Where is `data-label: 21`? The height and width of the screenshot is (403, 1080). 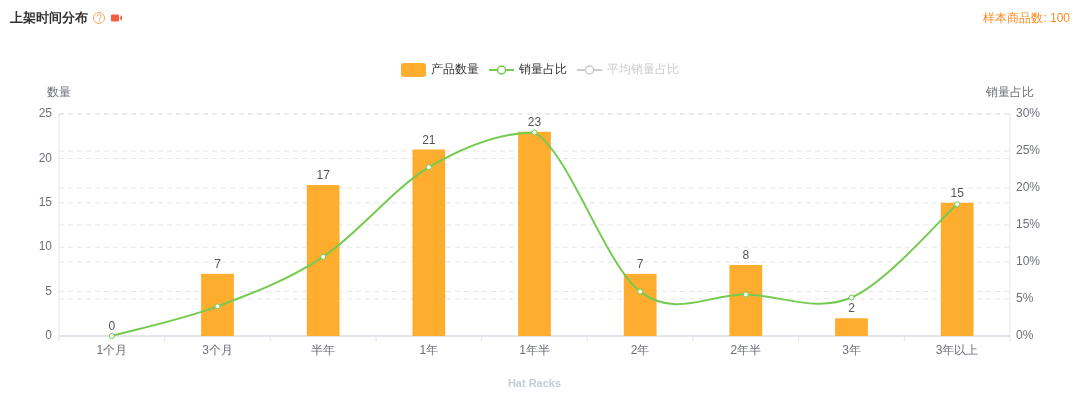
data-label: 21 is located at coordinates (429, 139).